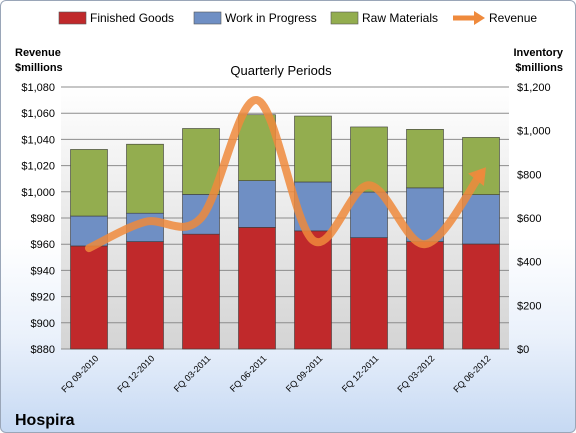 The width and height of the screenshot is (576, 433). Describe the element at coordinates (135, 373) in the screenshot. I see `x-axis-tick-label: FQ 12-2010` at that location.